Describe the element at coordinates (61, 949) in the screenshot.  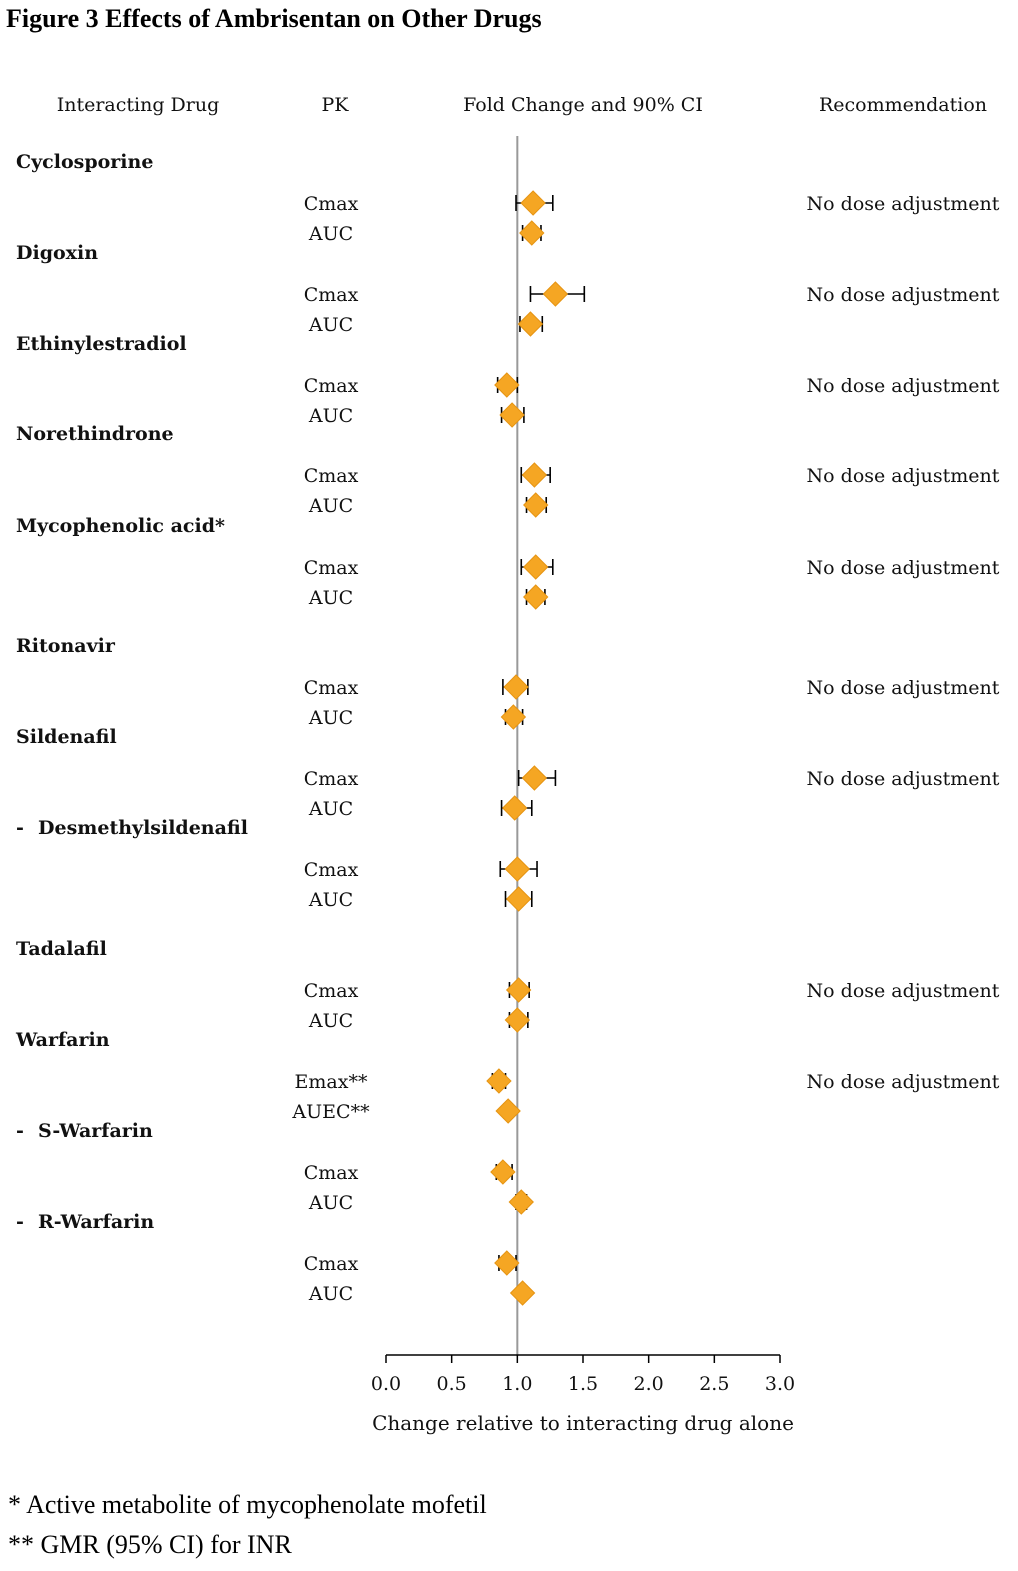
I see `drug-label: Tadalafil` at that location.